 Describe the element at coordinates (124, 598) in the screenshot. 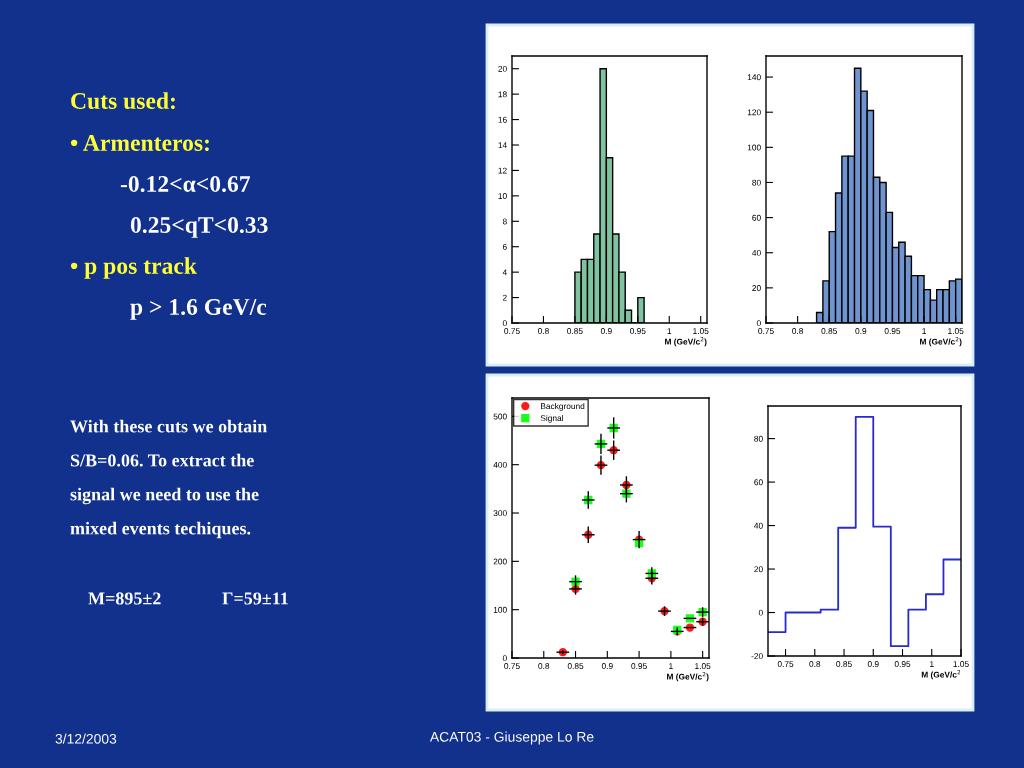

I see `text: M=895±2` at that location.